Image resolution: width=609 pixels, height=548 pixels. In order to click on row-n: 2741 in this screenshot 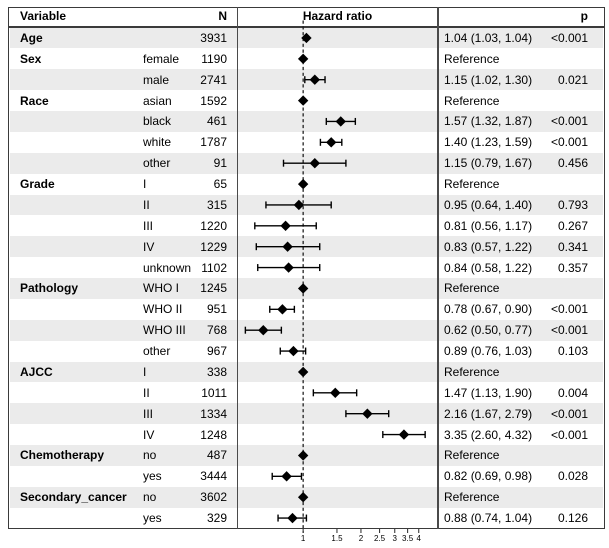, I will do `click(213, 79)`.